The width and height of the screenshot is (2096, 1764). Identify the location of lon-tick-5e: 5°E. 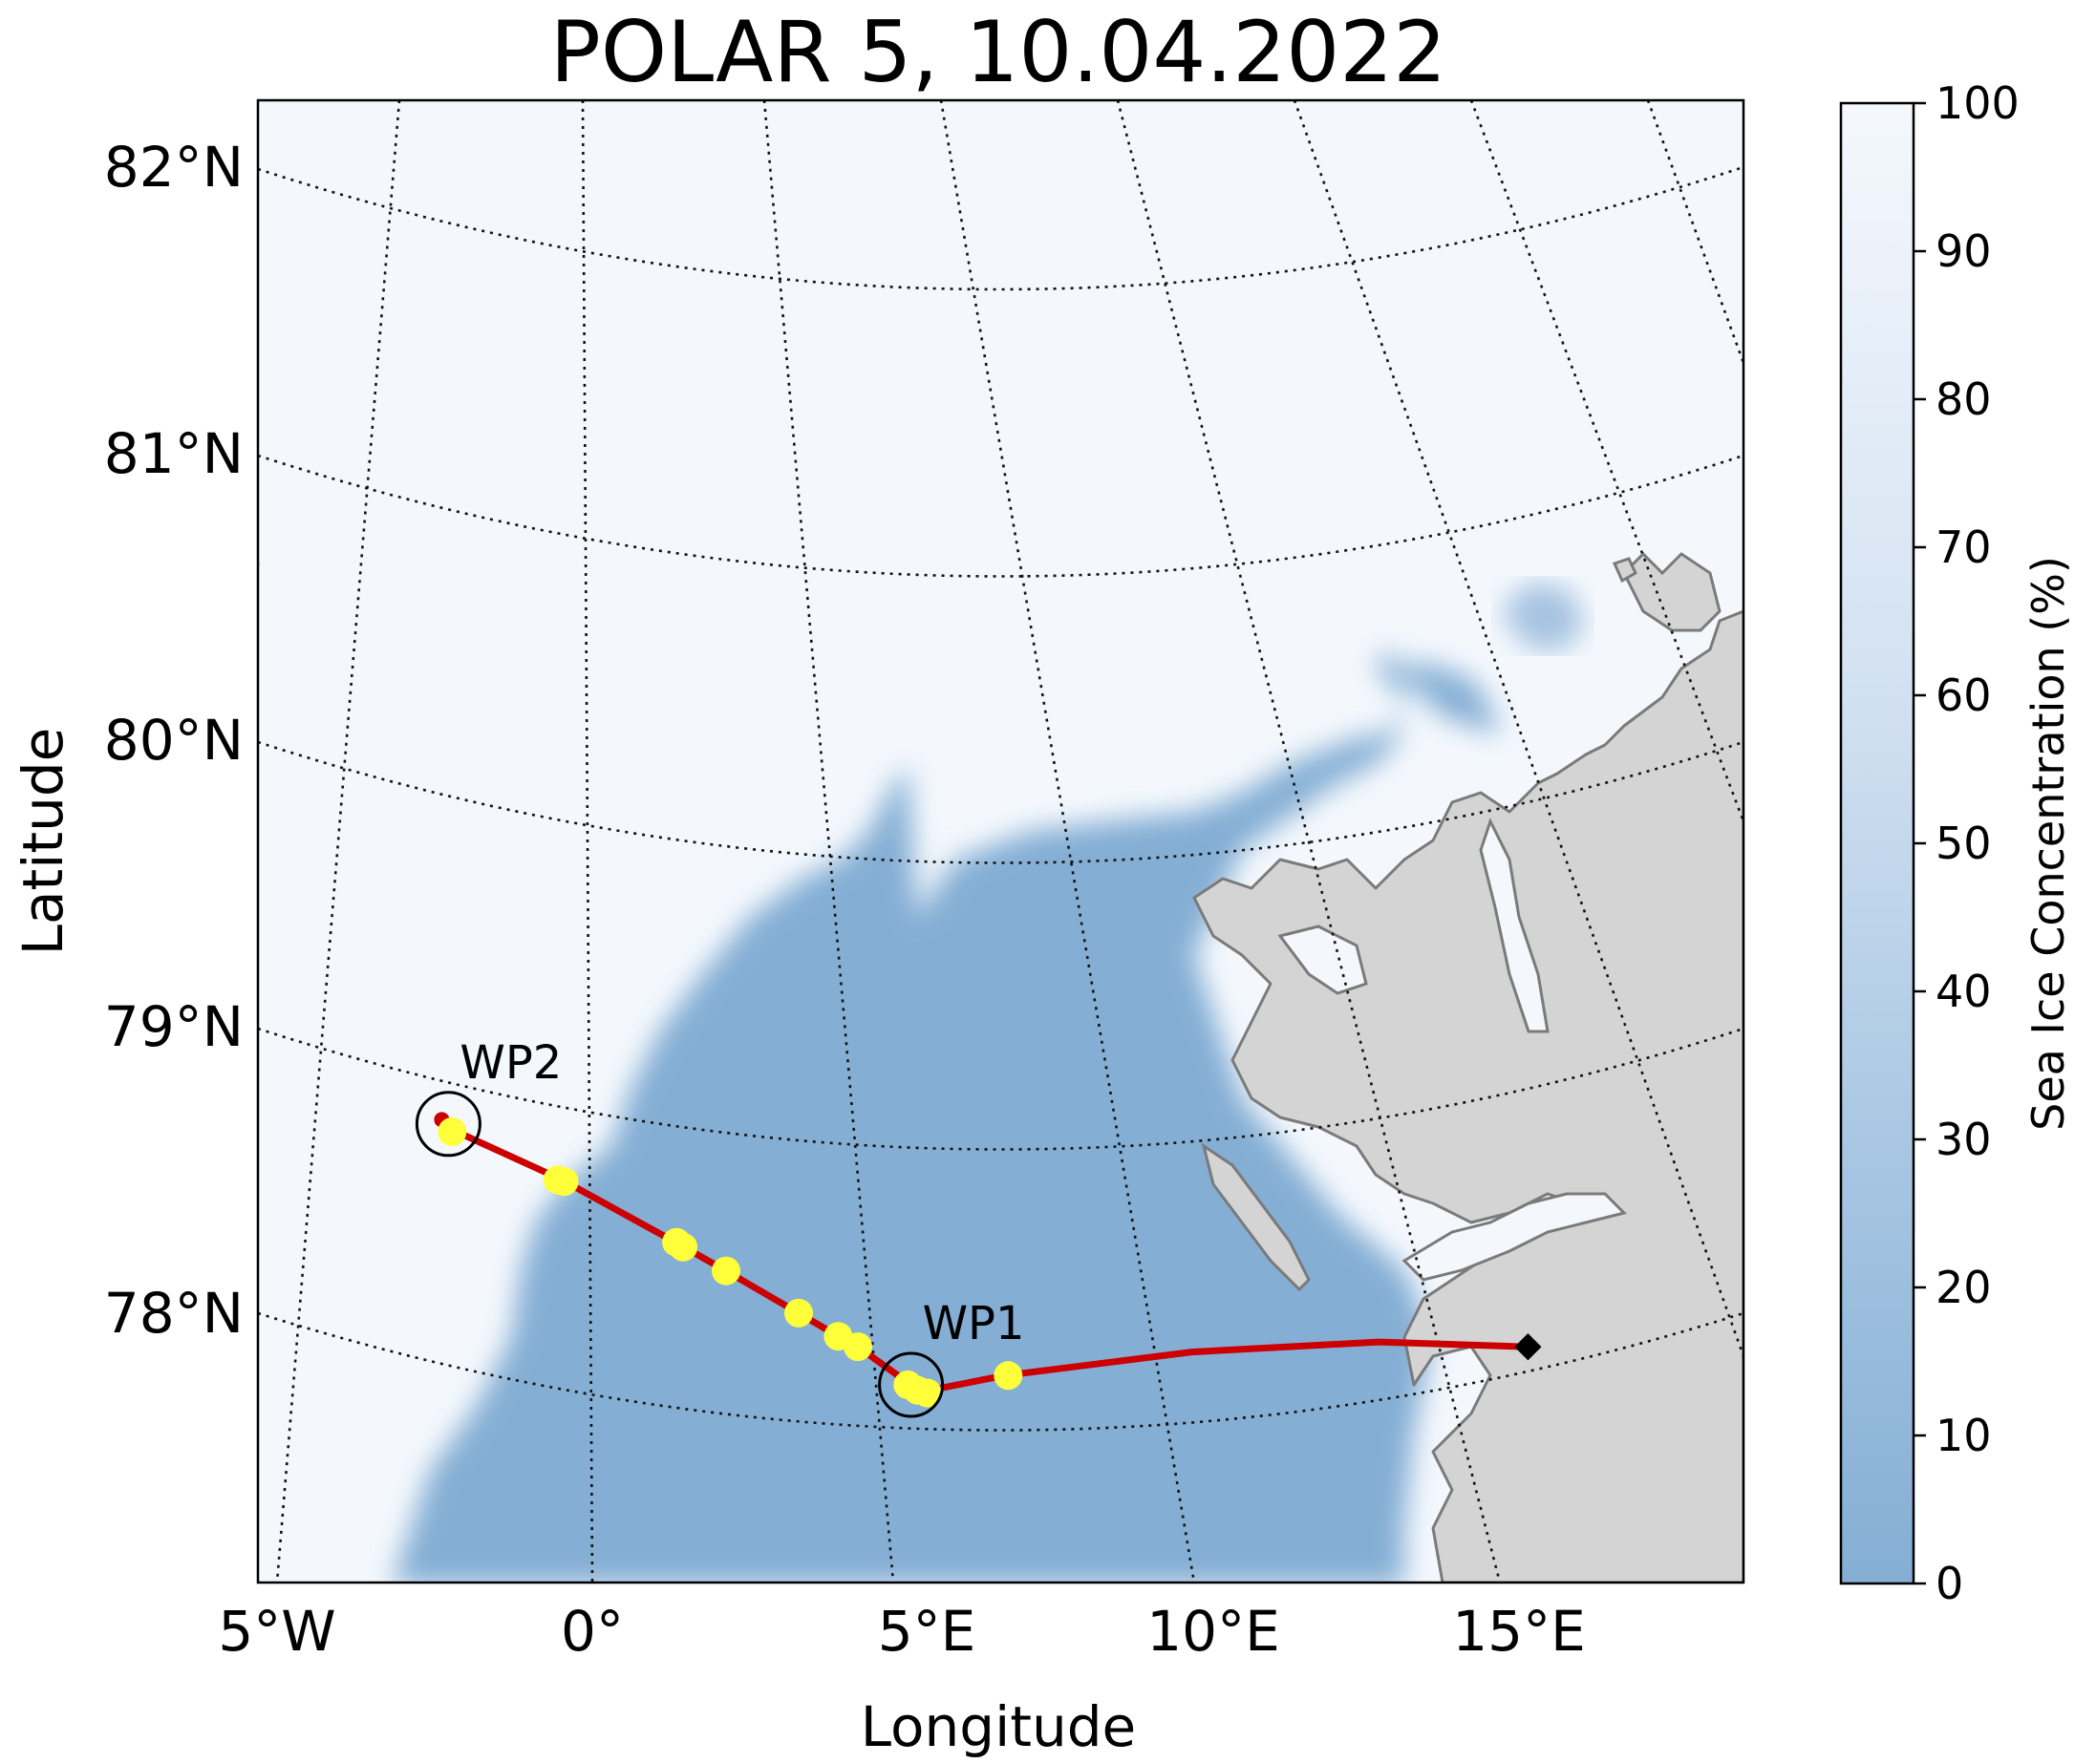
(927, 1631).